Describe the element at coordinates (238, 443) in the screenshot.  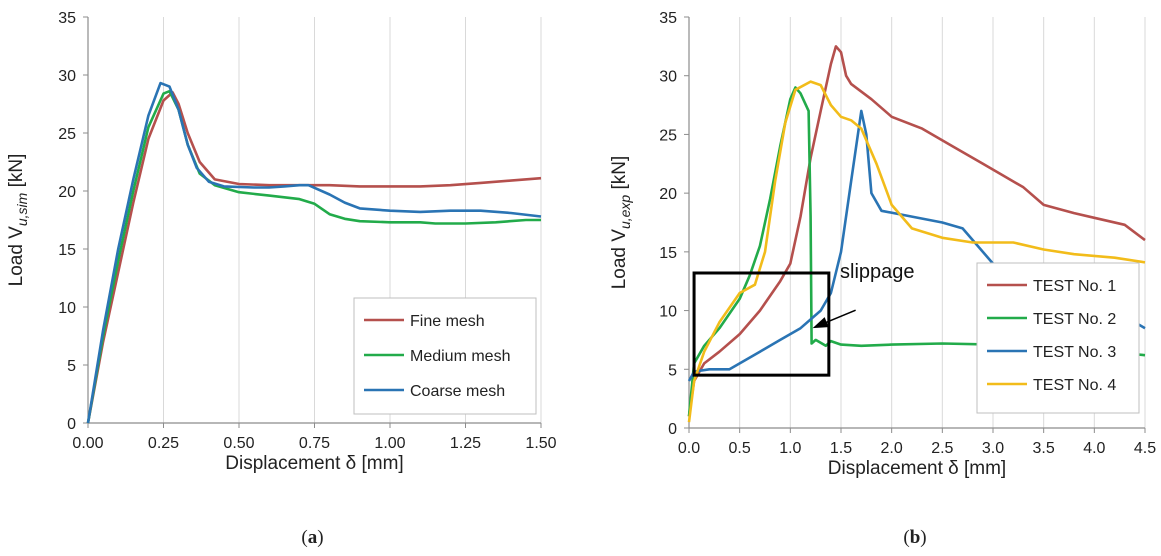
I see `x-tick-label: 0.50` at that location.